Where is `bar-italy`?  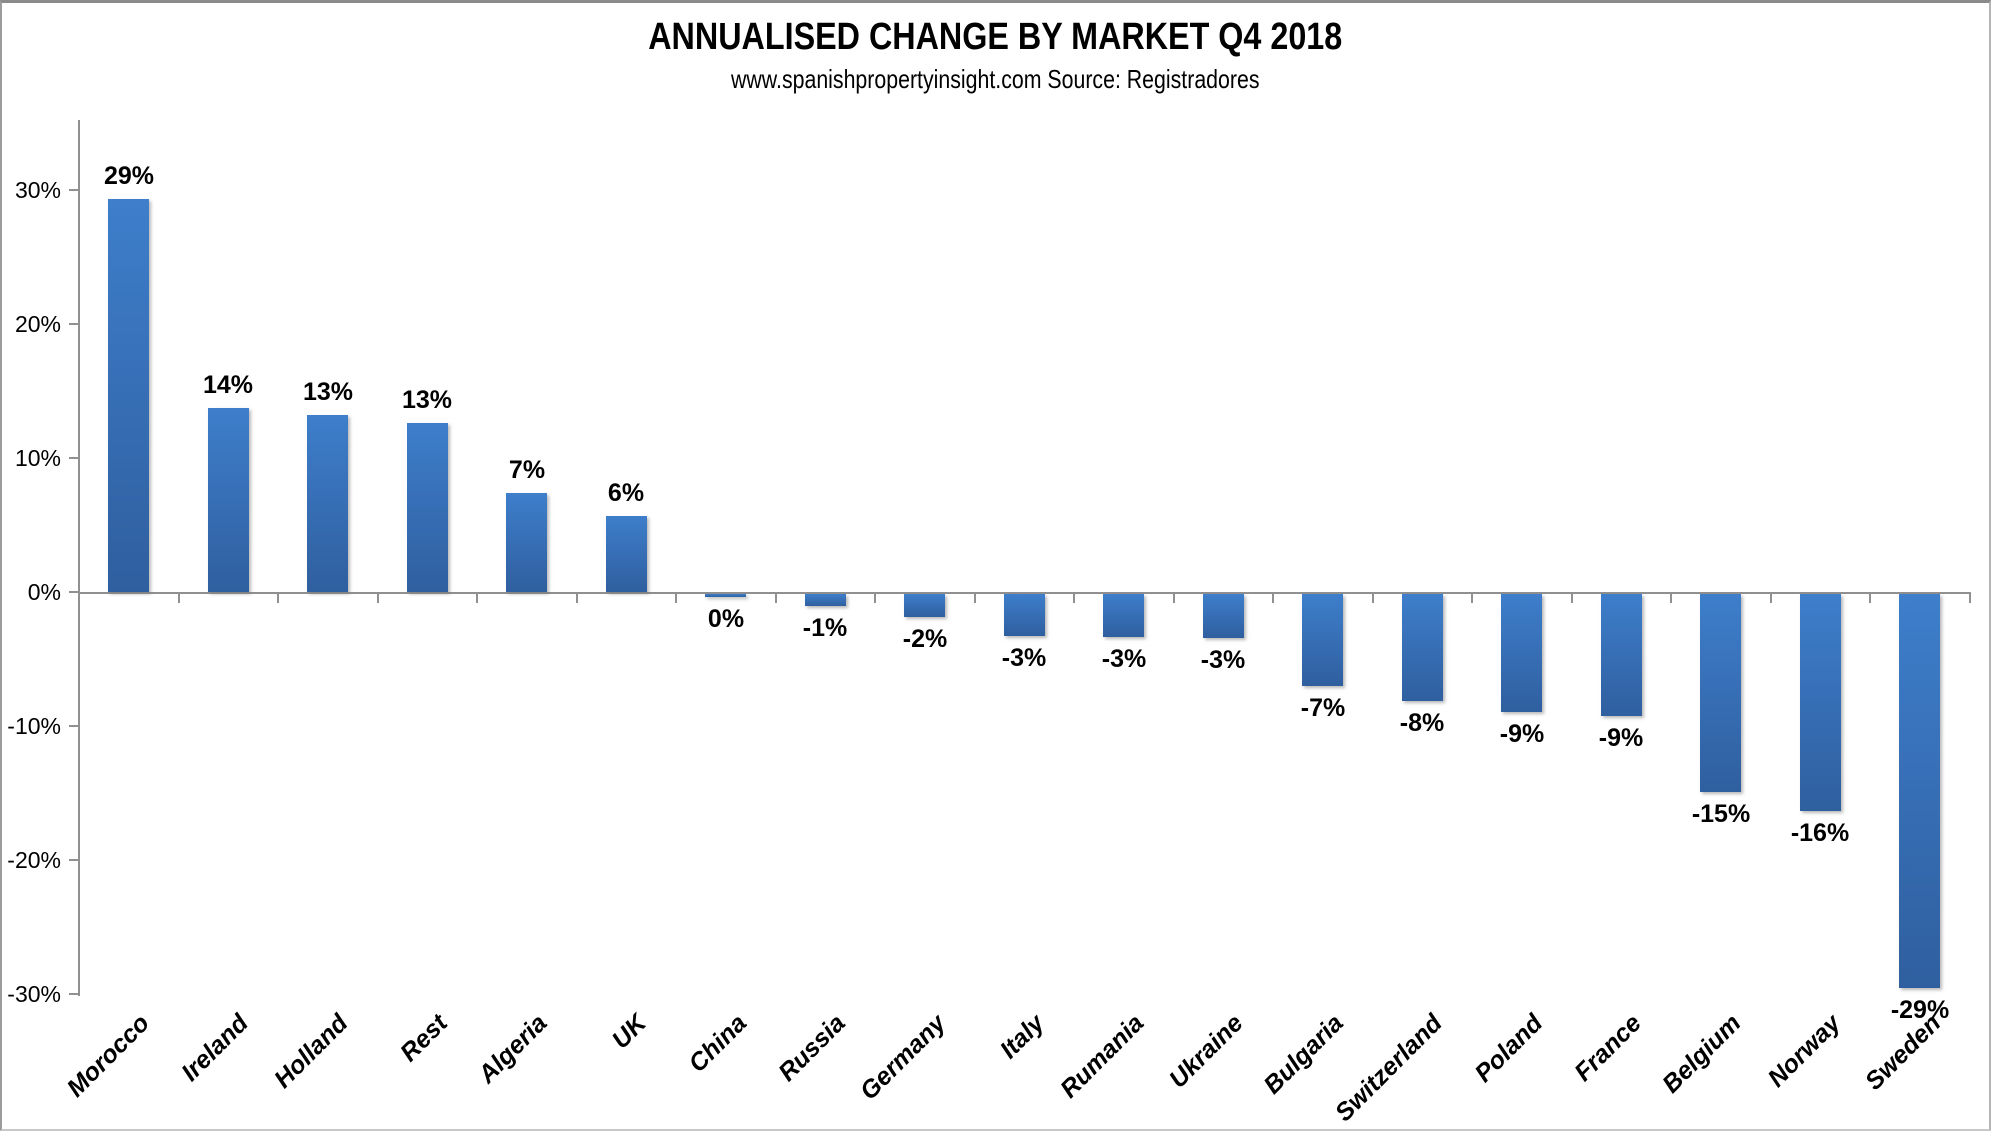 bar-italy is located at coordinates (1024, 615).